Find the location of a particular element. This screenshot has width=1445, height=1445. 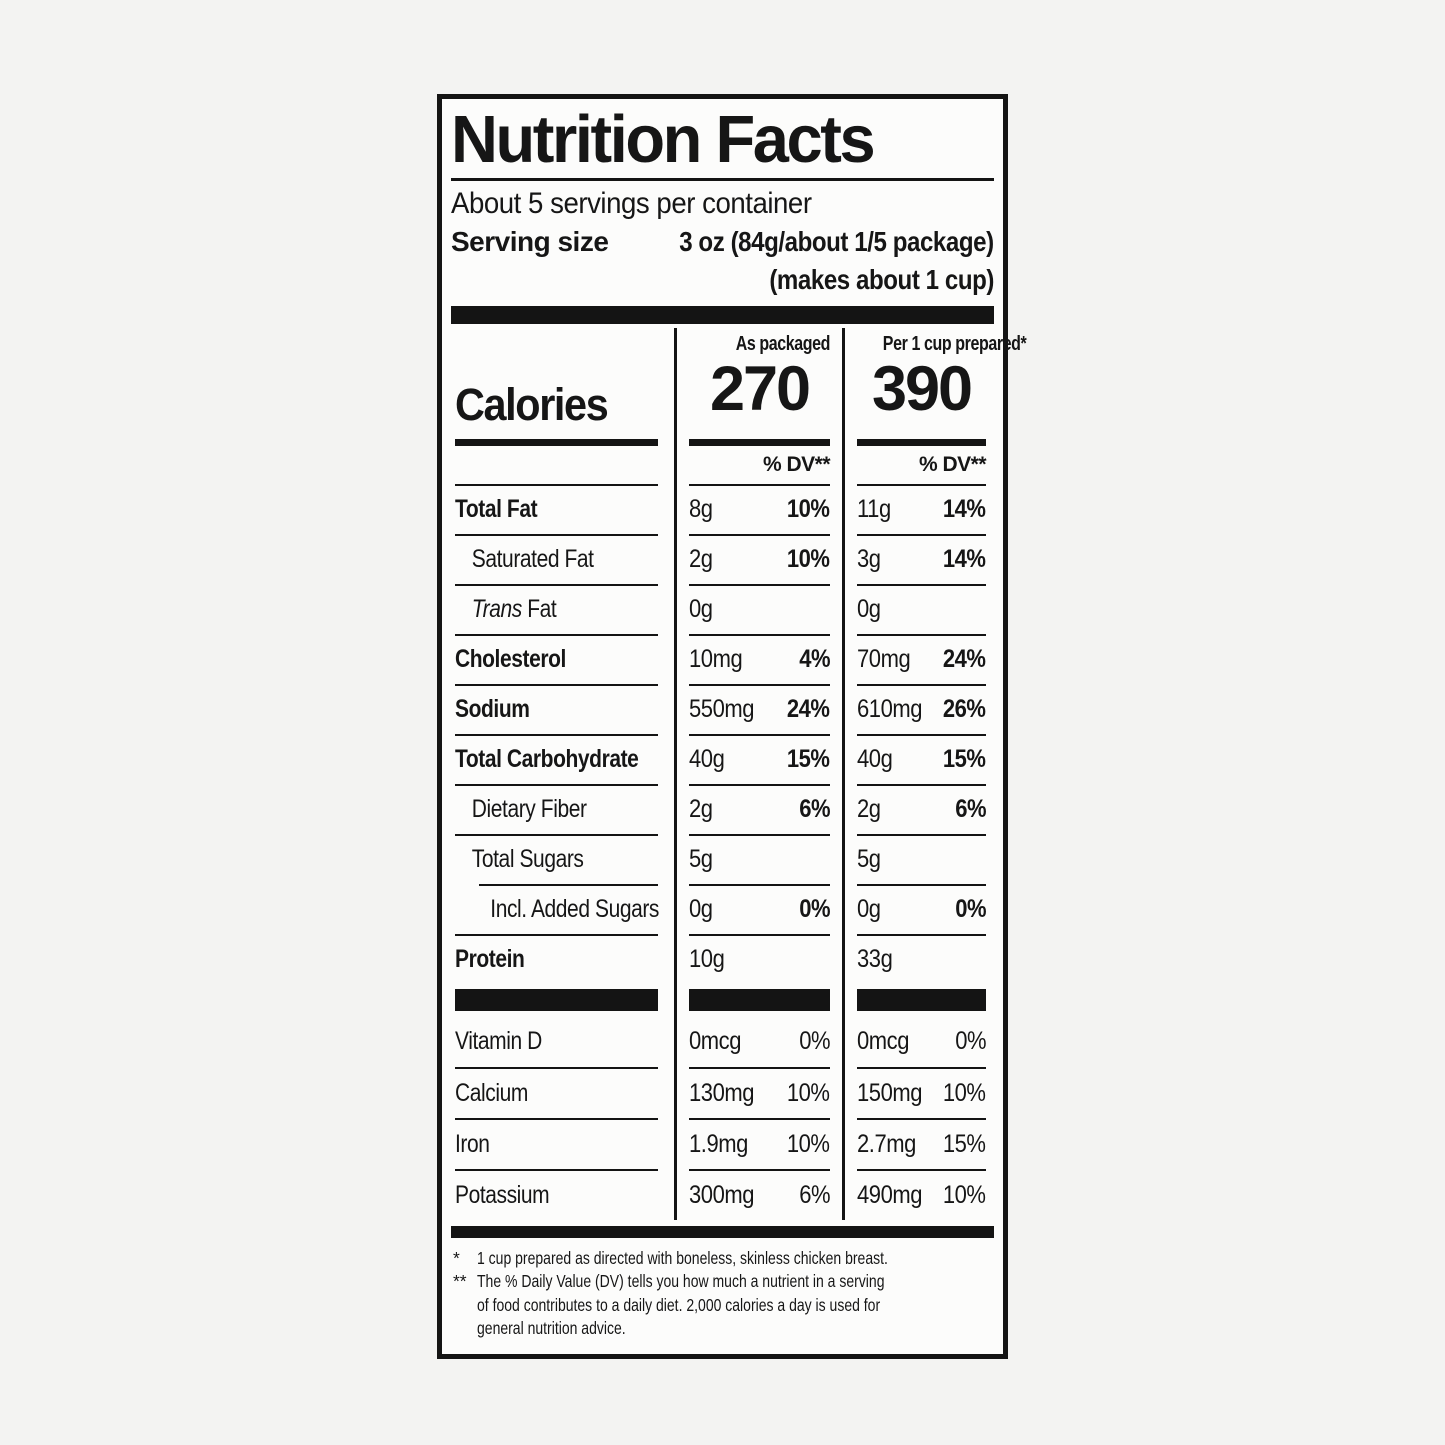

calories-label-cell: Calories is located at coordinates (562, 387).